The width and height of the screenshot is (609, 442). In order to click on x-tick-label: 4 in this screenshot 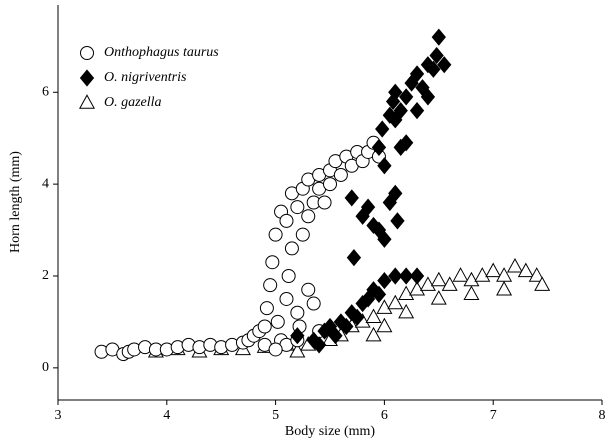, I will do `click(166, 415)`.